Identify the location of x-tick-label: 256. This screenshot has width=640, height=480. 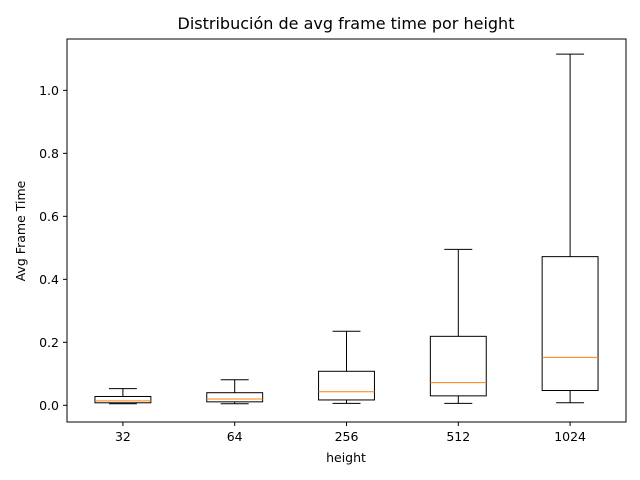
(347, 436).